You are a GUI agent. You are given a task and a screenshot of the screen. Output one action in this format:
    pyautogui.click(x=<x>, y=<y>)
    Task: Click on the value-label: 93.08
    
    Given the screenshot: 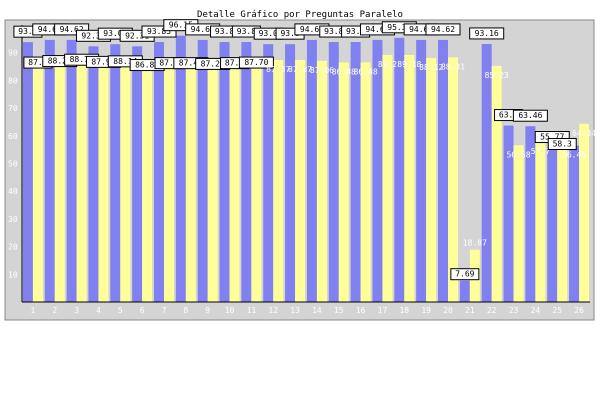 What is the action you would take?
    pyautogui.click(x=115, y=33)
    